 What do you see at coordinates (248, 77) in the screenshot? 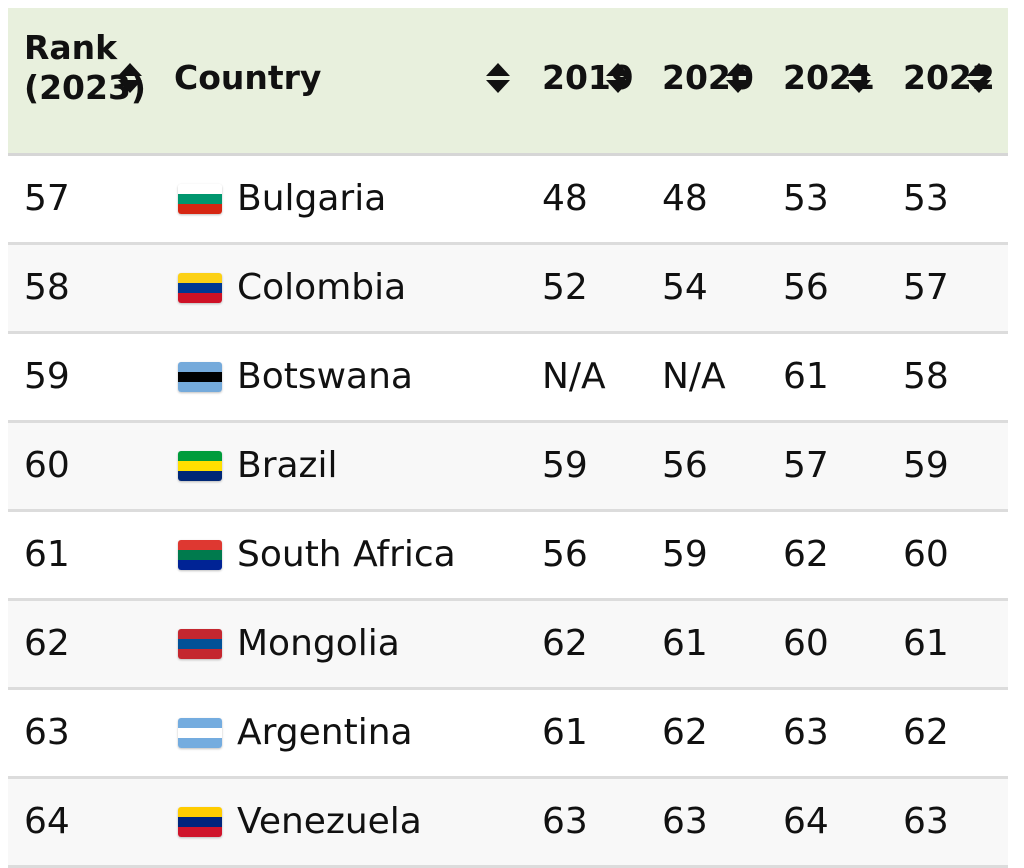
I see `country-header: Country` at bounding box center [248, 77].